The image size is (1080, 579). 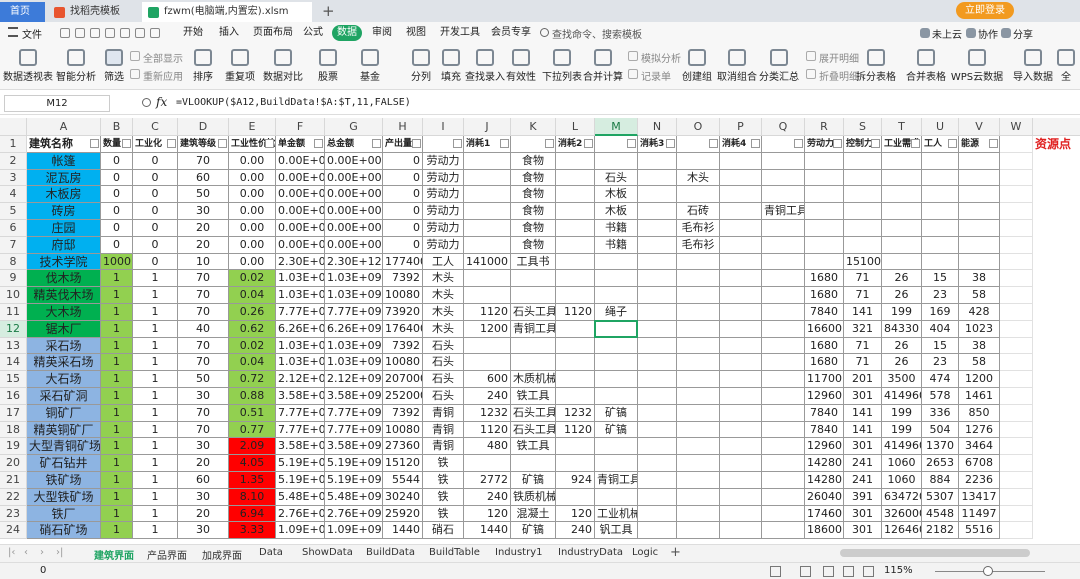 I want to click on cell-text: 336, so click(x=940, y=413).